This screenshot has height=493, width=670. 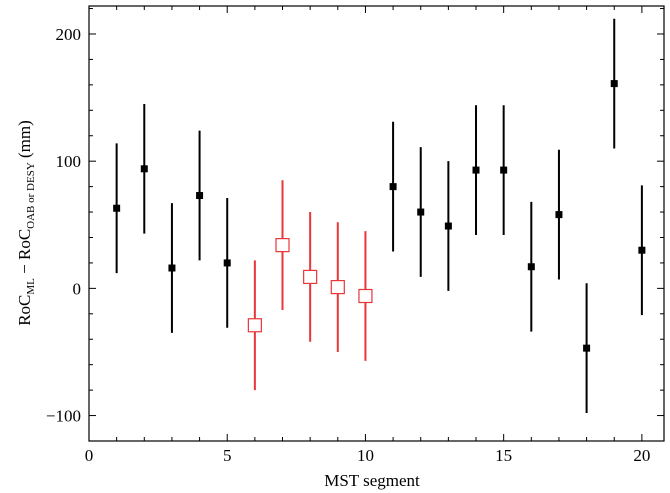 I want to click on y-tick-label: 200, so click(x=69, y=34).